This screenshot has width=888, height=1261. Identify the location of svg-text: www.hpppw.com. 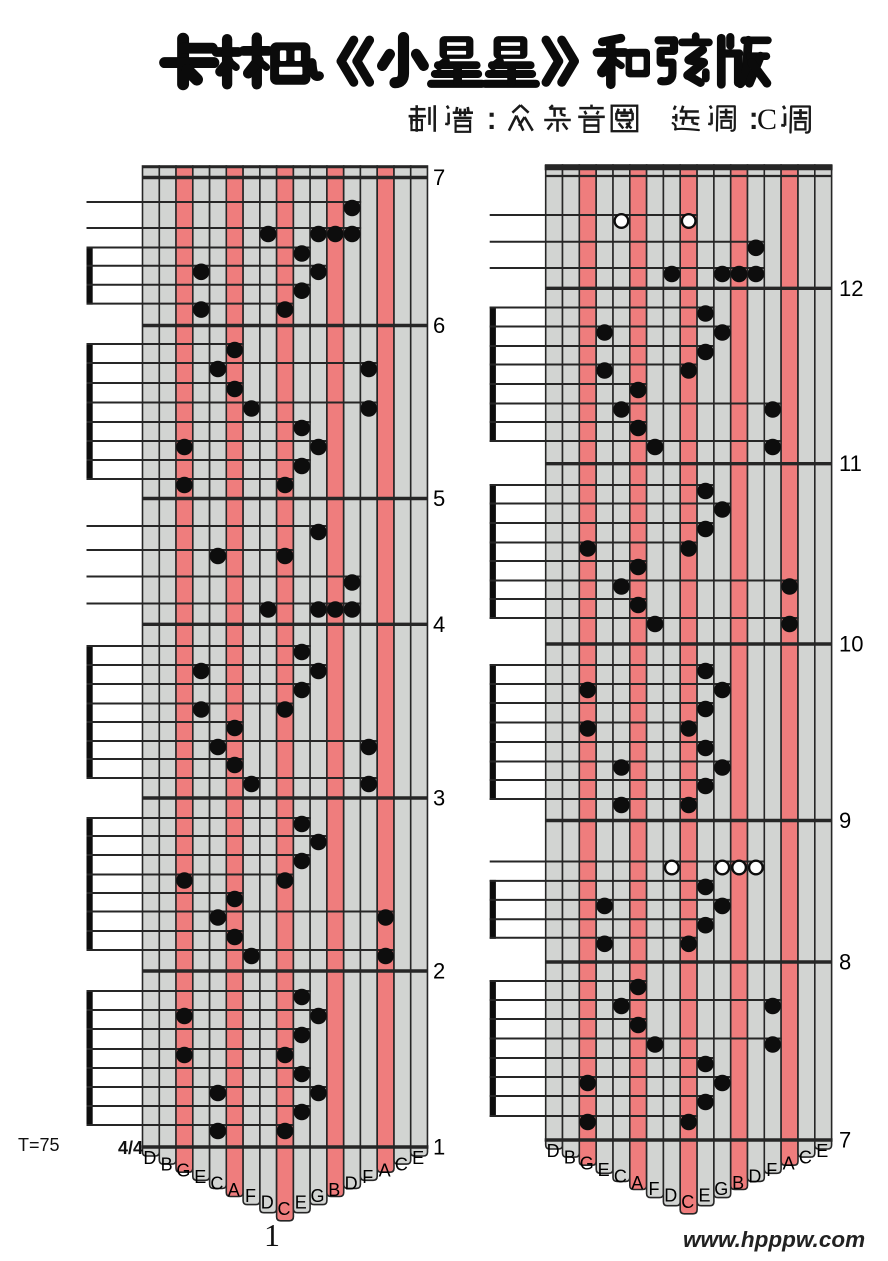
(774, 1239).